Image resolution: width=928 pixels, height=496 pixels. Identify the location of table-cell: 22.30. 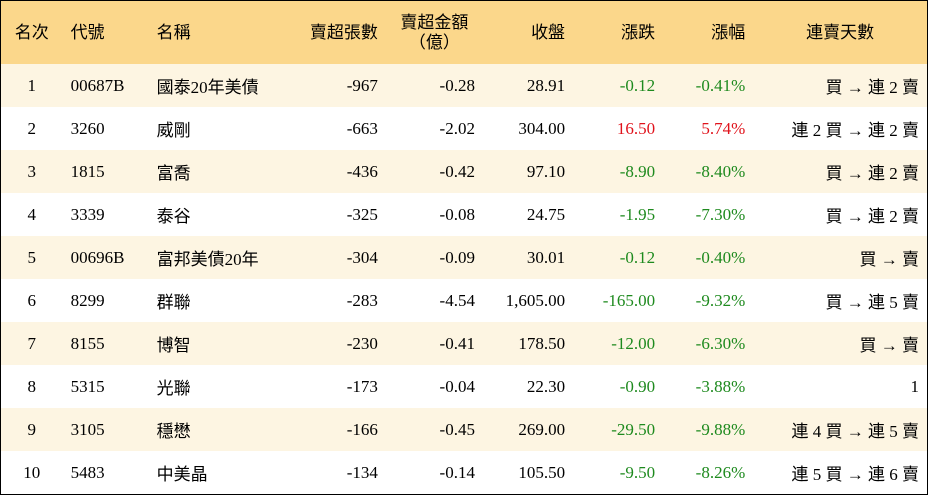
(546, 386).